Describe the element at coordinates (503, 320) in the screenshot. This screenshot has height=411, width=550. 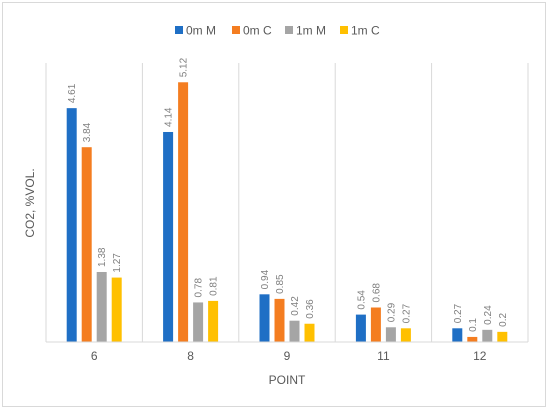
I see `data-label: 0.2` at that location.